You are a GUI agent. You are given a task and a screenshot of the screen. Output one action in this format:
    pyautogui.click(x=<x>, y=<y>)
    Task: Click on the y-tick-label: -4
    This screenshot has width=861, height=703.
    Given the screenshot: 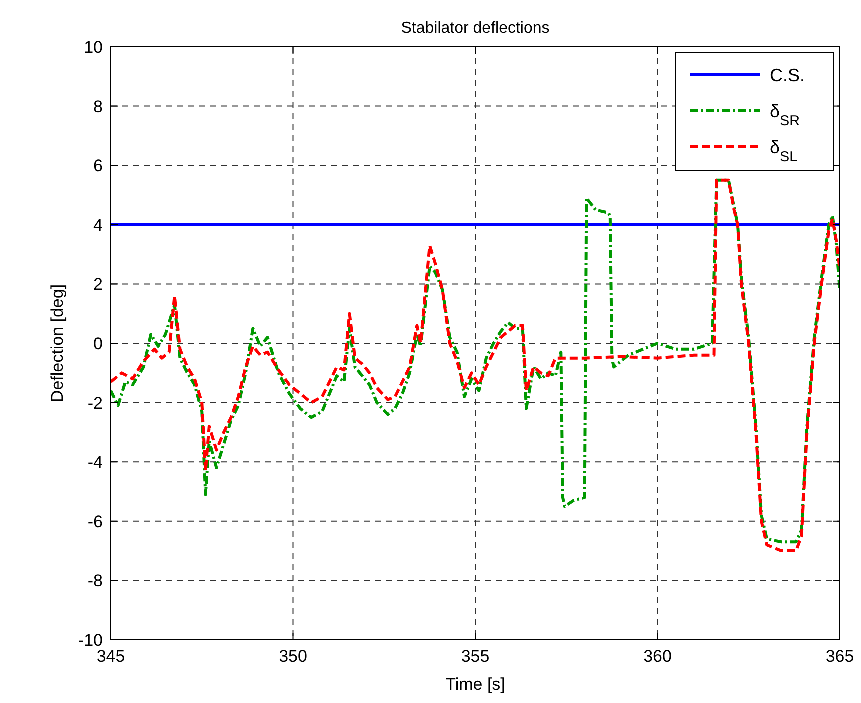 What is the action you would take?
    pyautogui.click(x=95, y=462)
    